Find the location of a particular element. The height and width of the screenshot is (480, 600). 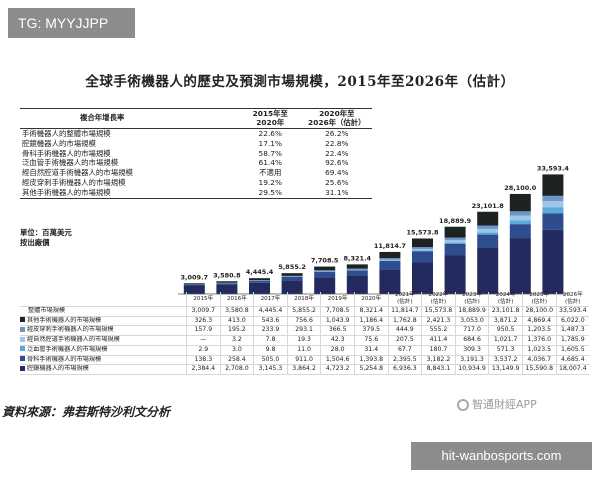

growth-row-value: 不適用 is located at coordinates (270, 173).